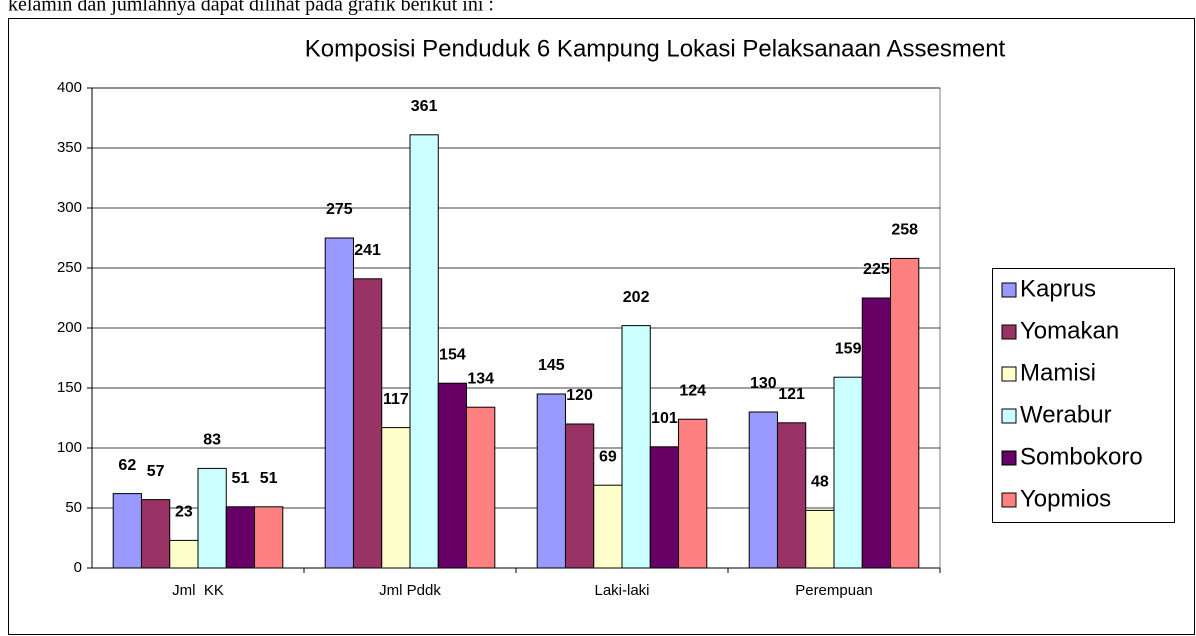 This screenshot has height=636, width=1196. I want to click on y-tick-label: 400, so click(69, 87).